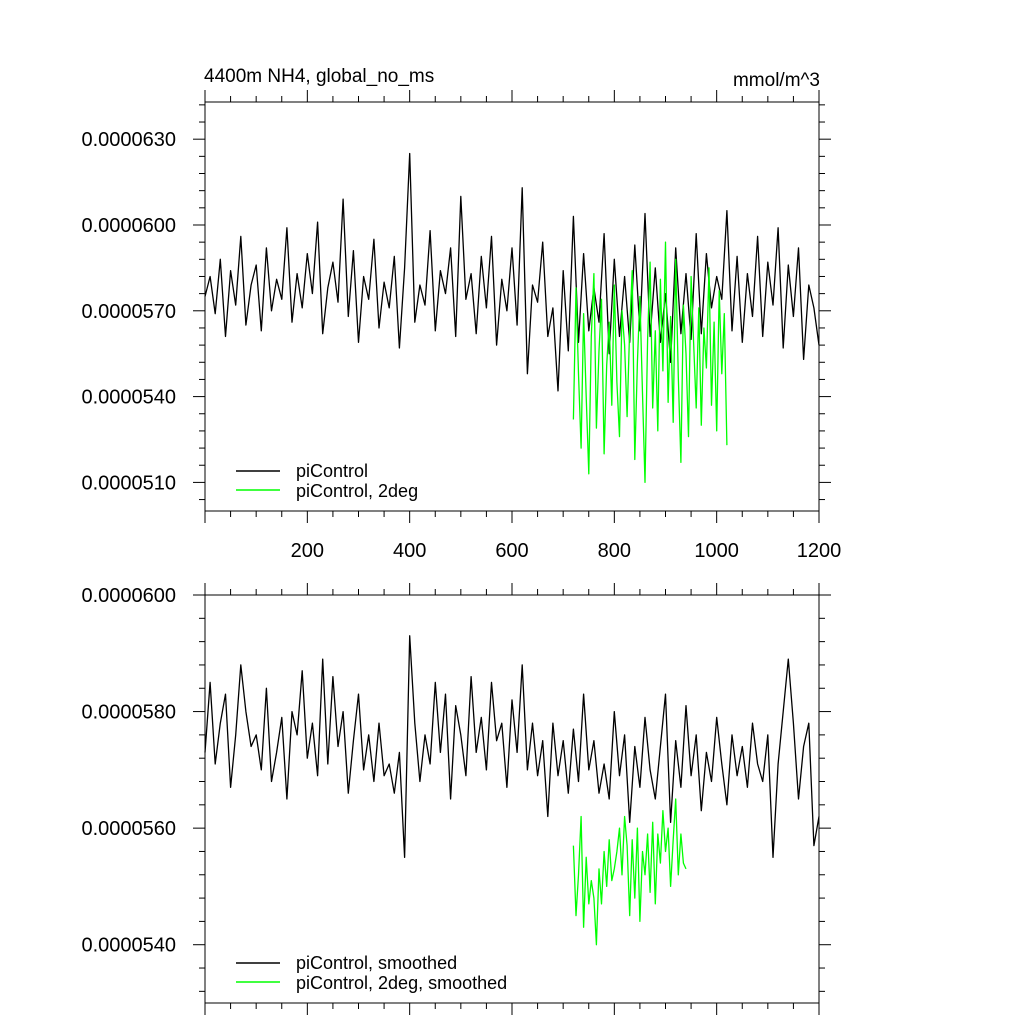 This screenshot has height=1024, width=1024. I want to click on bottom-y-tick-label: 0.0000580, so click(128, 713).